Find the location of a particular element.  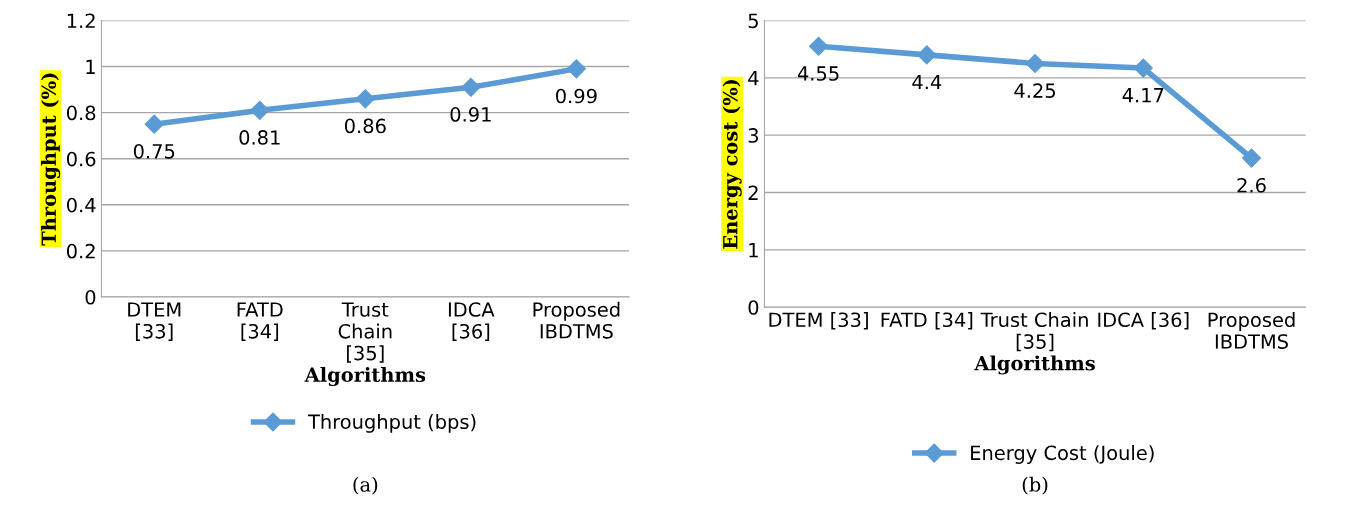

legend-label: Energy Cost (Joule) is located at coordinates (1062, 454).